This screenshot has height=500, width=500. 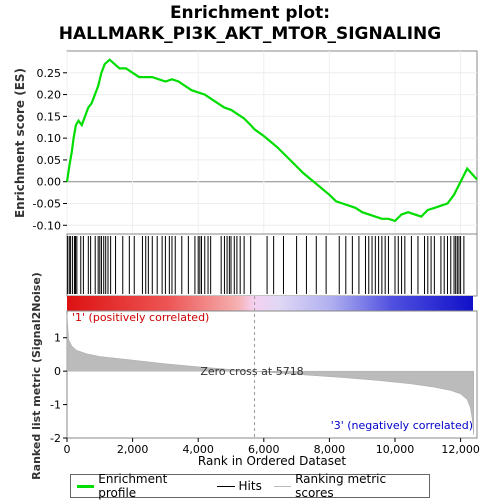 What do you see at coordinates (49, 160) in the screenshot?
I see `es-tick-label: 0.05` at bounding box center [49, 160].